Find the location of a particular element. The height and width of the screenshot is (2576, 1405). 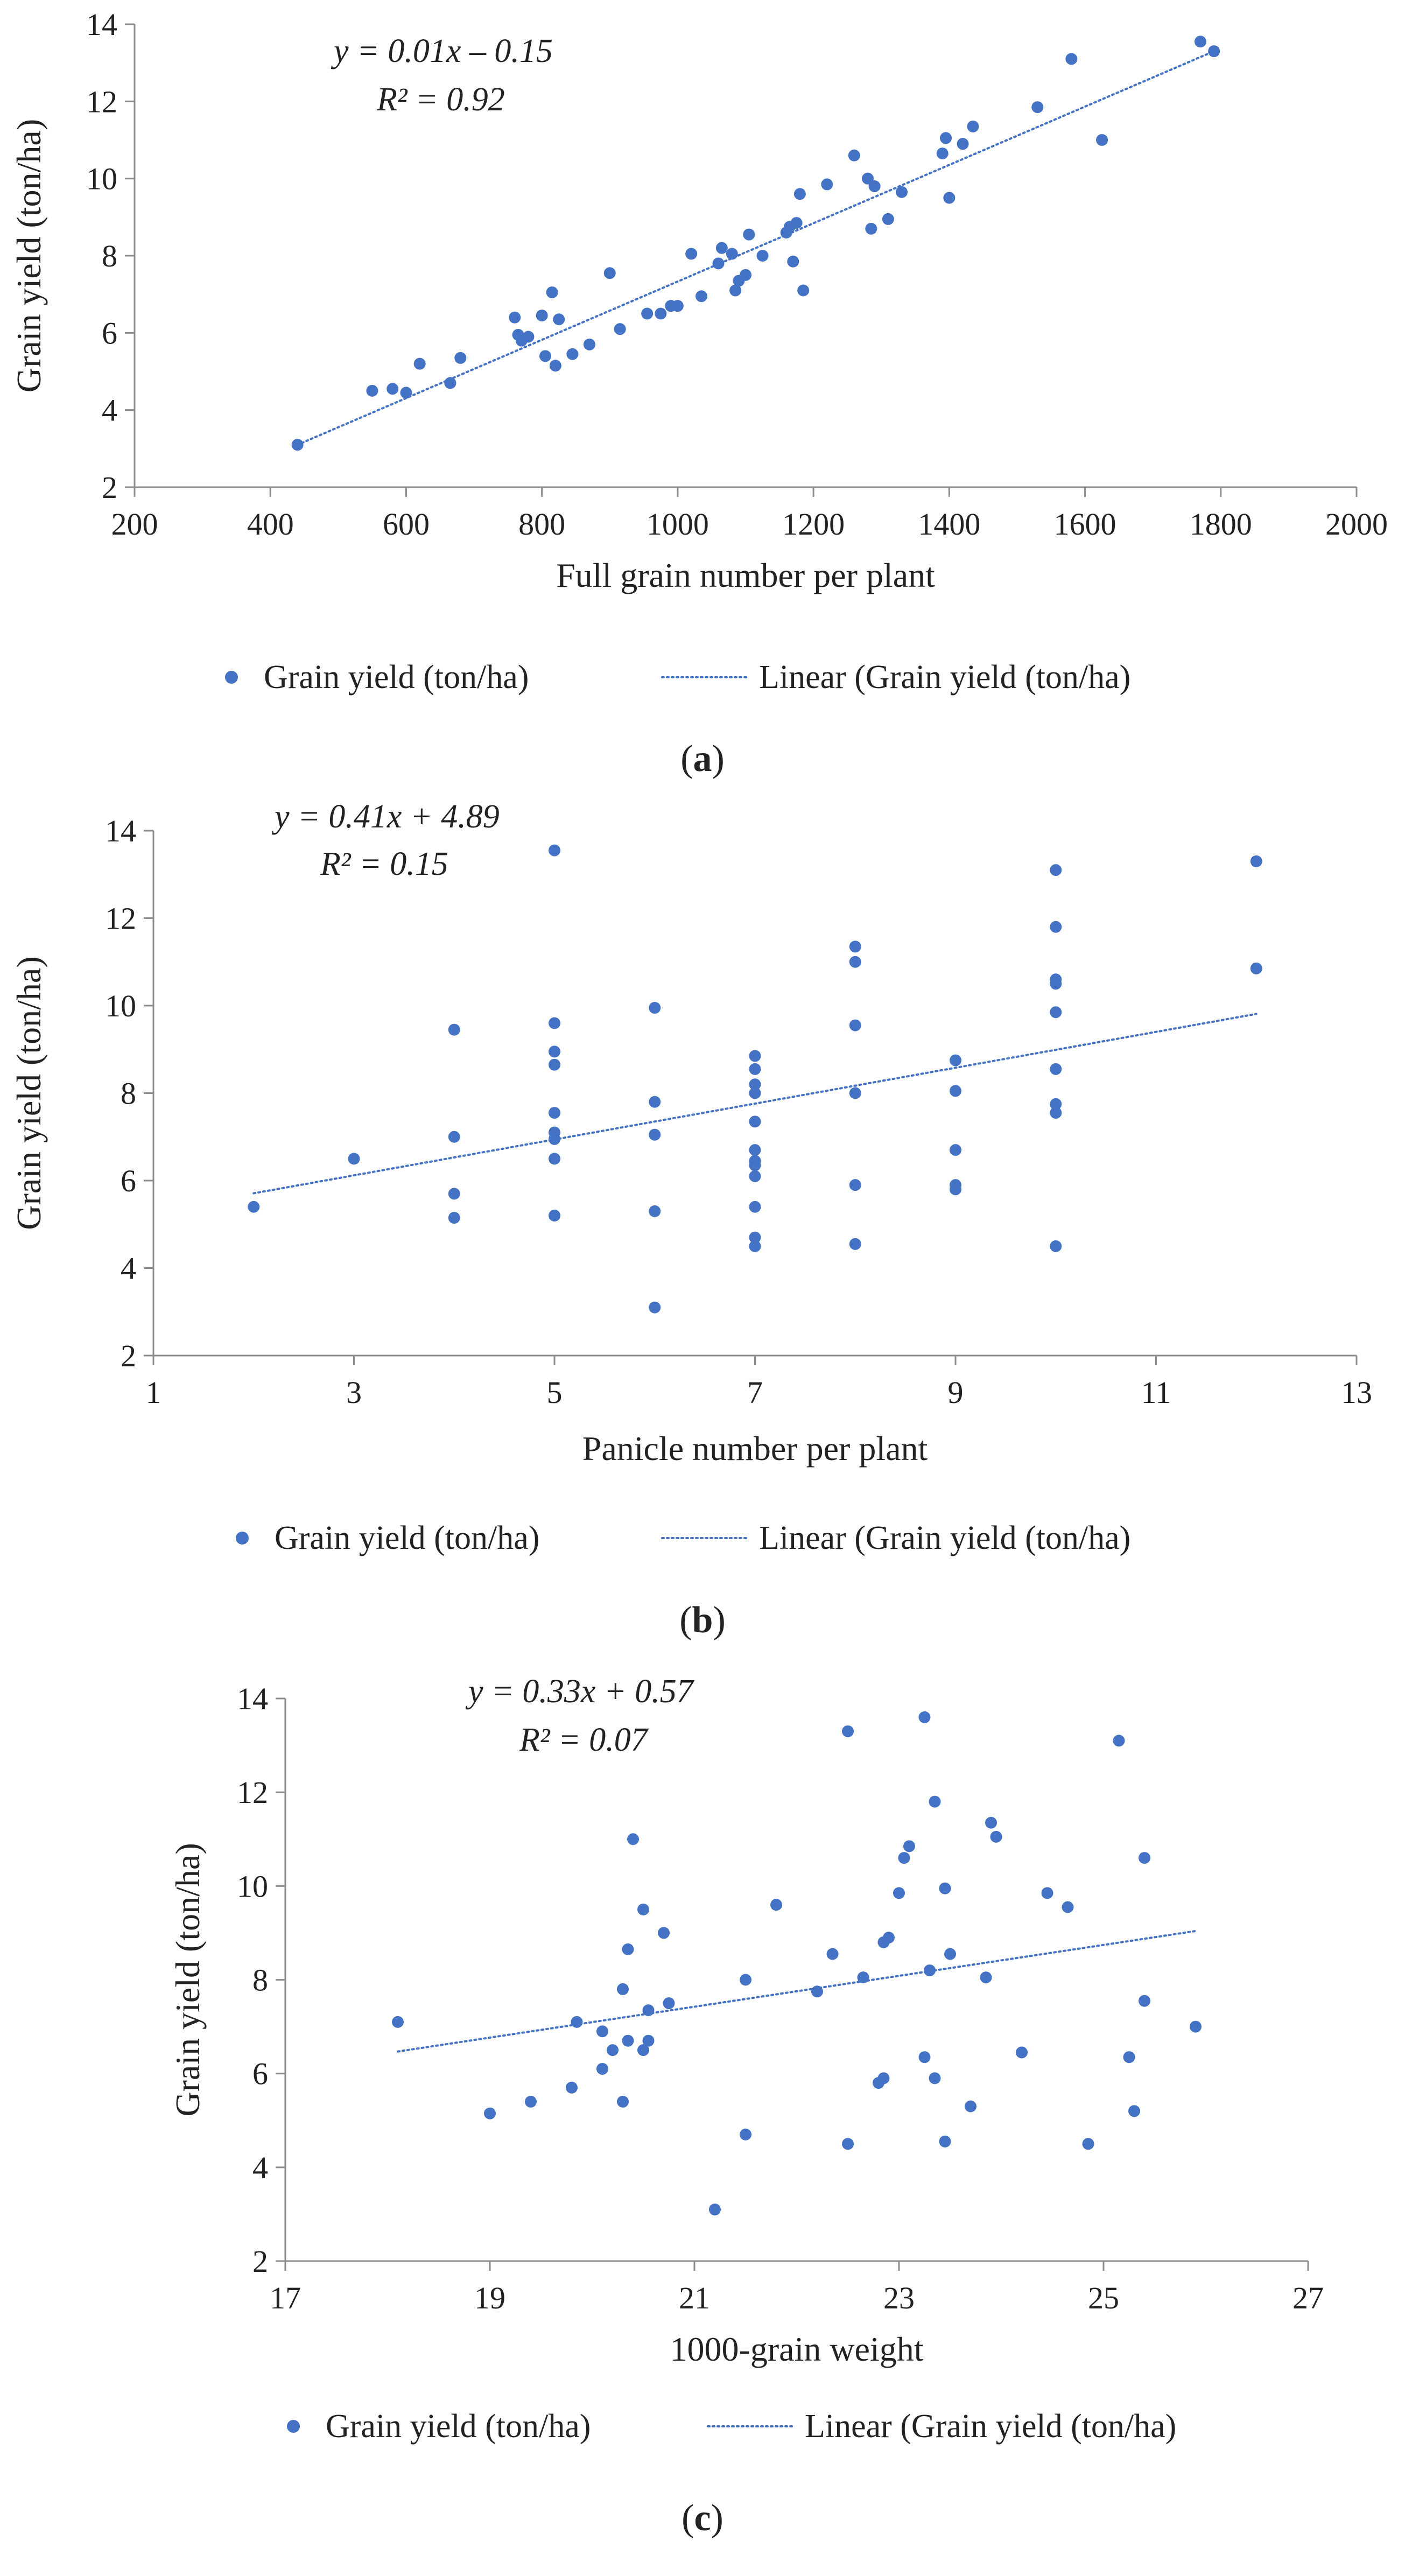

caption-close-paren: ) is located at coordinates (718, 759).